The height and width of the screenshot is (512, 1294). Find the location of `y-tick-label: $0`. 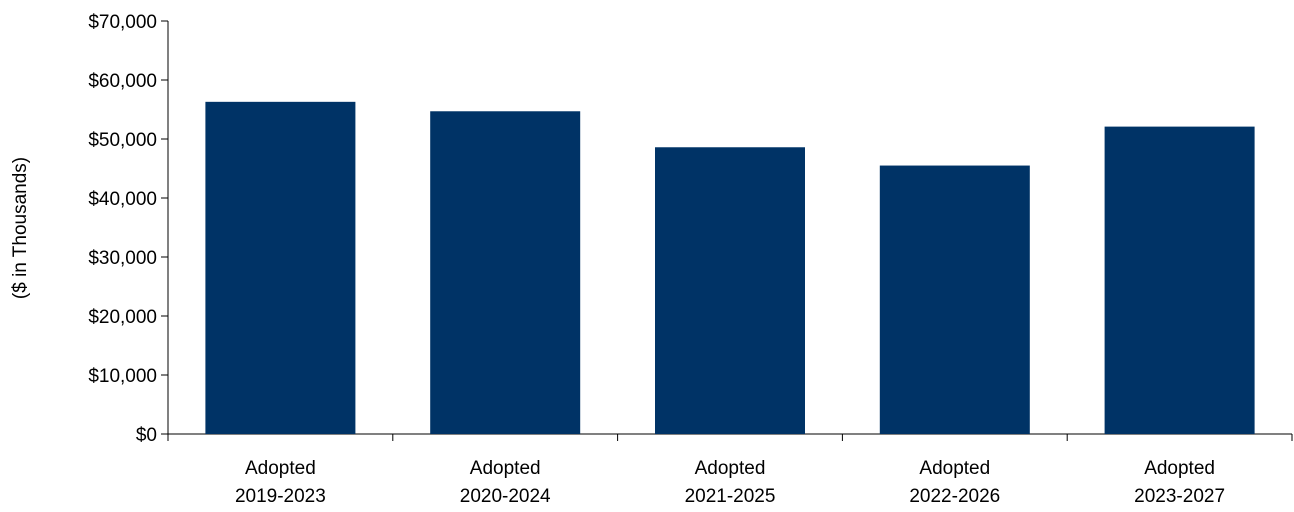

y-tick-label: $0 is located at coordinates (146, 435).